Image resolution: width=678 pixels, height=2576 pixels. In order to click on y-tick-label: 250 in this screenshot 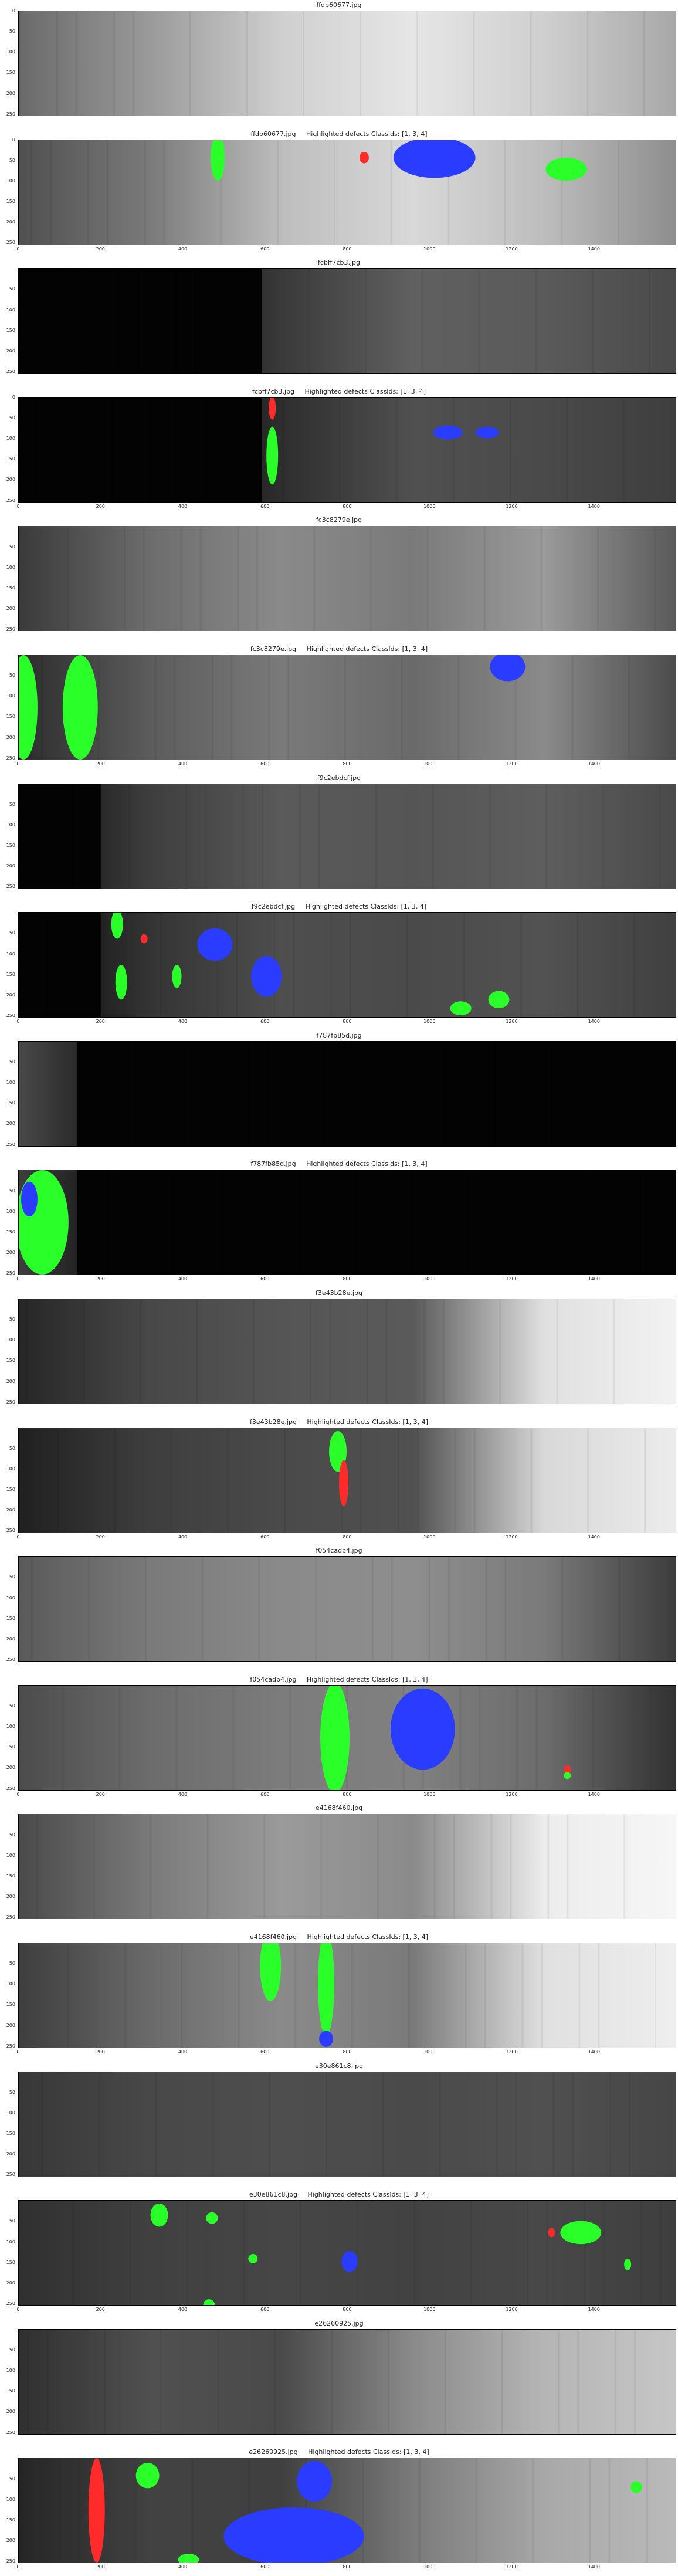, I will do `click(10, 1015)`.